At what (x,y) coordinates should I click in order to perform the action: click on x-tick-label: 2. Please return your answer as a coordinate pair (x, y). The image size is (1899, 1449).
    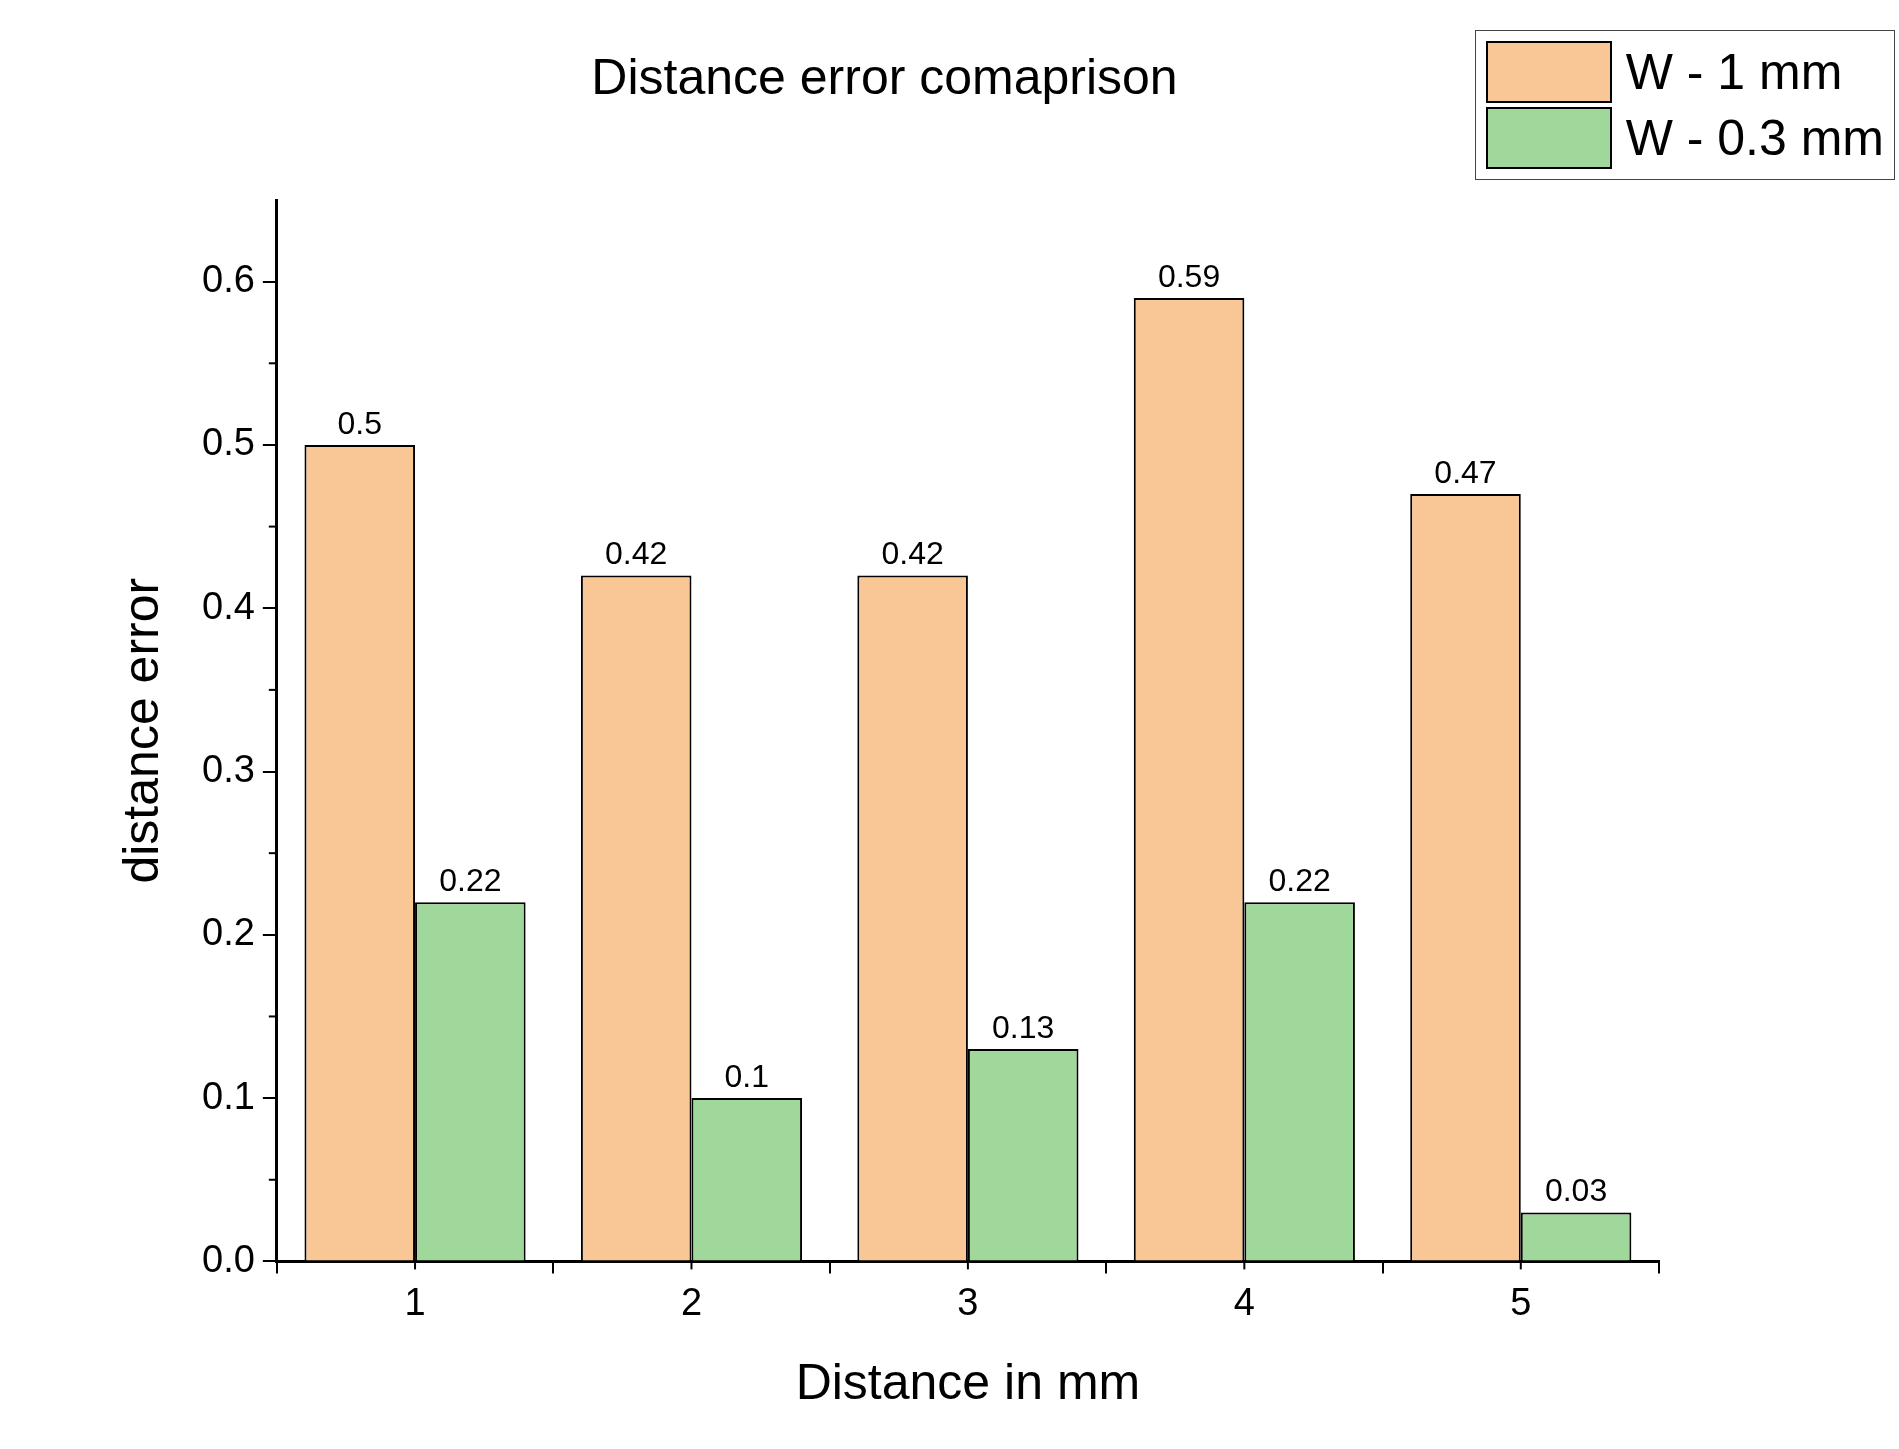
    Looking at the image, I should click on (691, 1301).